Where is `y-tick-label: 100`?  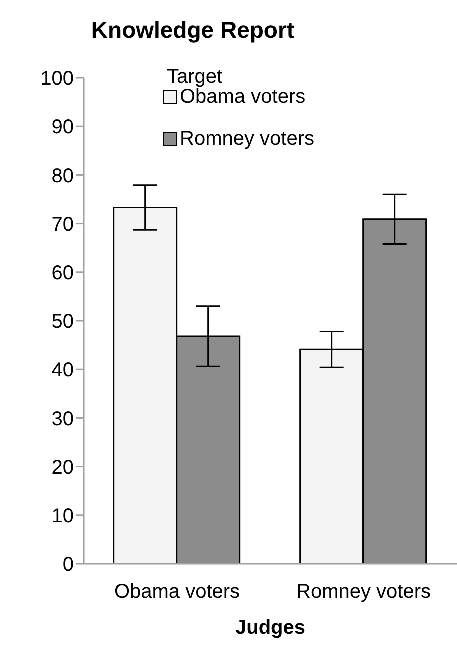 y-tick-label: 100 is located at coordinates (57, 79).